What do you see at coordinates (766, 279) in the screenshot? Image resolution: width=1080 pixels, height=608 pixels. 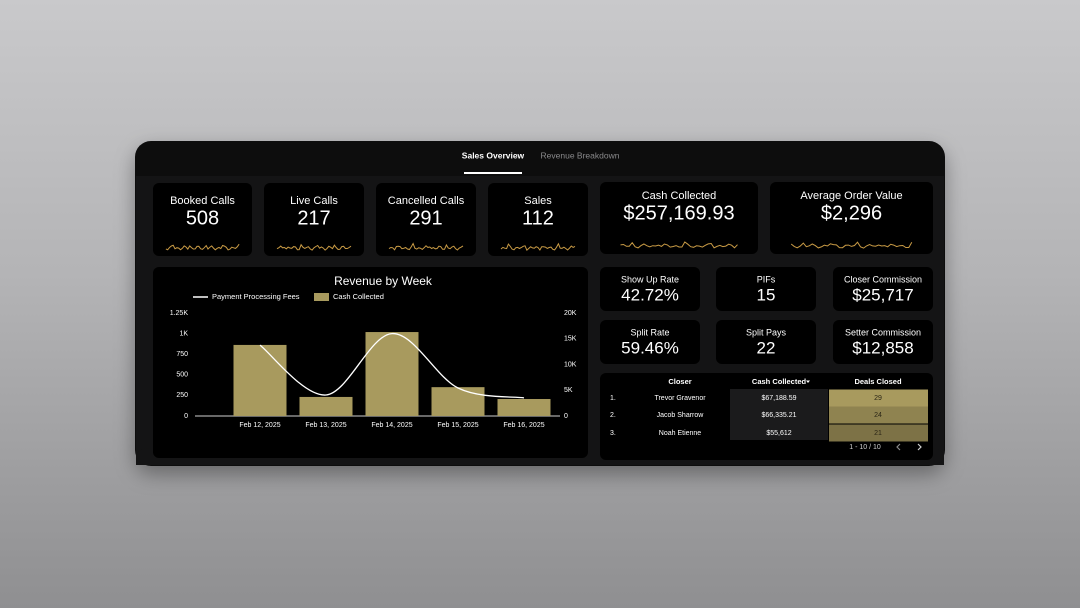 I see `metric-label: PIFs` at bounding box center [766, 279].